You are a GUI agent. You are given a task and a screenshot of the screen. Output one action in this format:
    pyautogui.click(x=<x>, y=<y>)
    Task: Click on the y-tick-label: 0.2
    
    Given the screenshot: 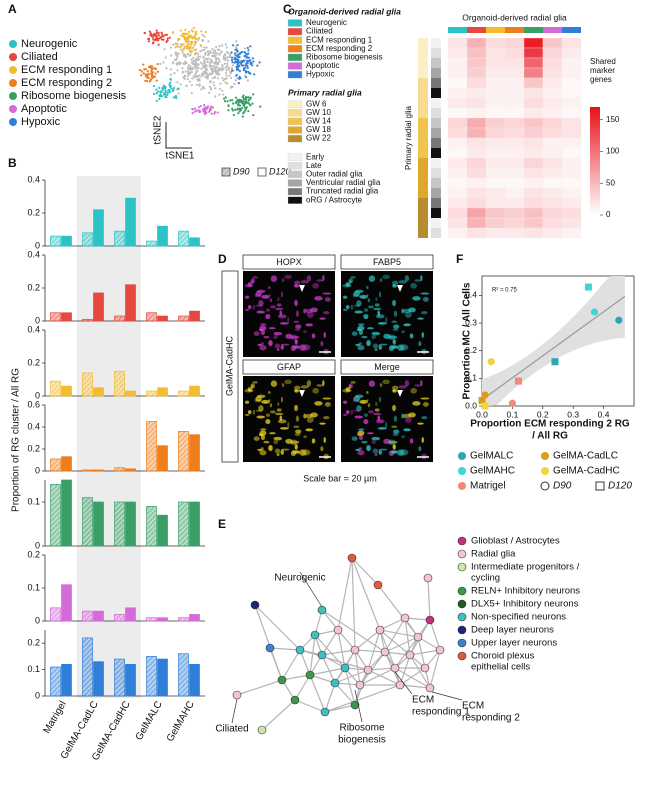 What is the action you would take?
    pyautogui.click(x=33, y=362)
    